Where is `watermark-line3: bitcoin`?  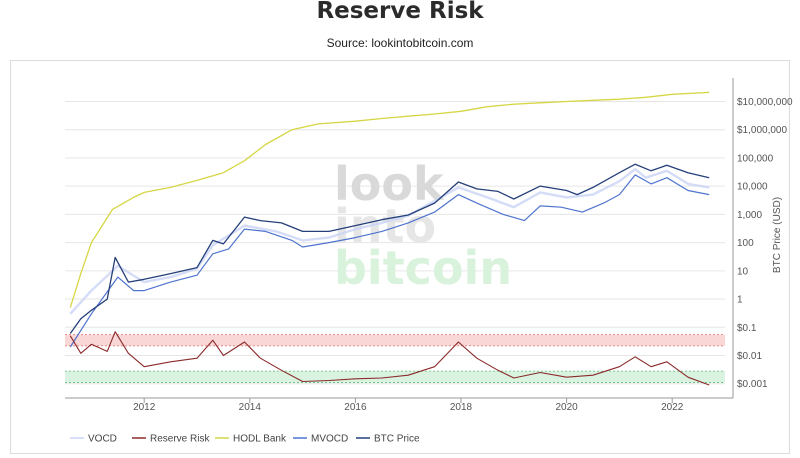
watermark-line3: bitcoin is located at coordinates (423, 268).